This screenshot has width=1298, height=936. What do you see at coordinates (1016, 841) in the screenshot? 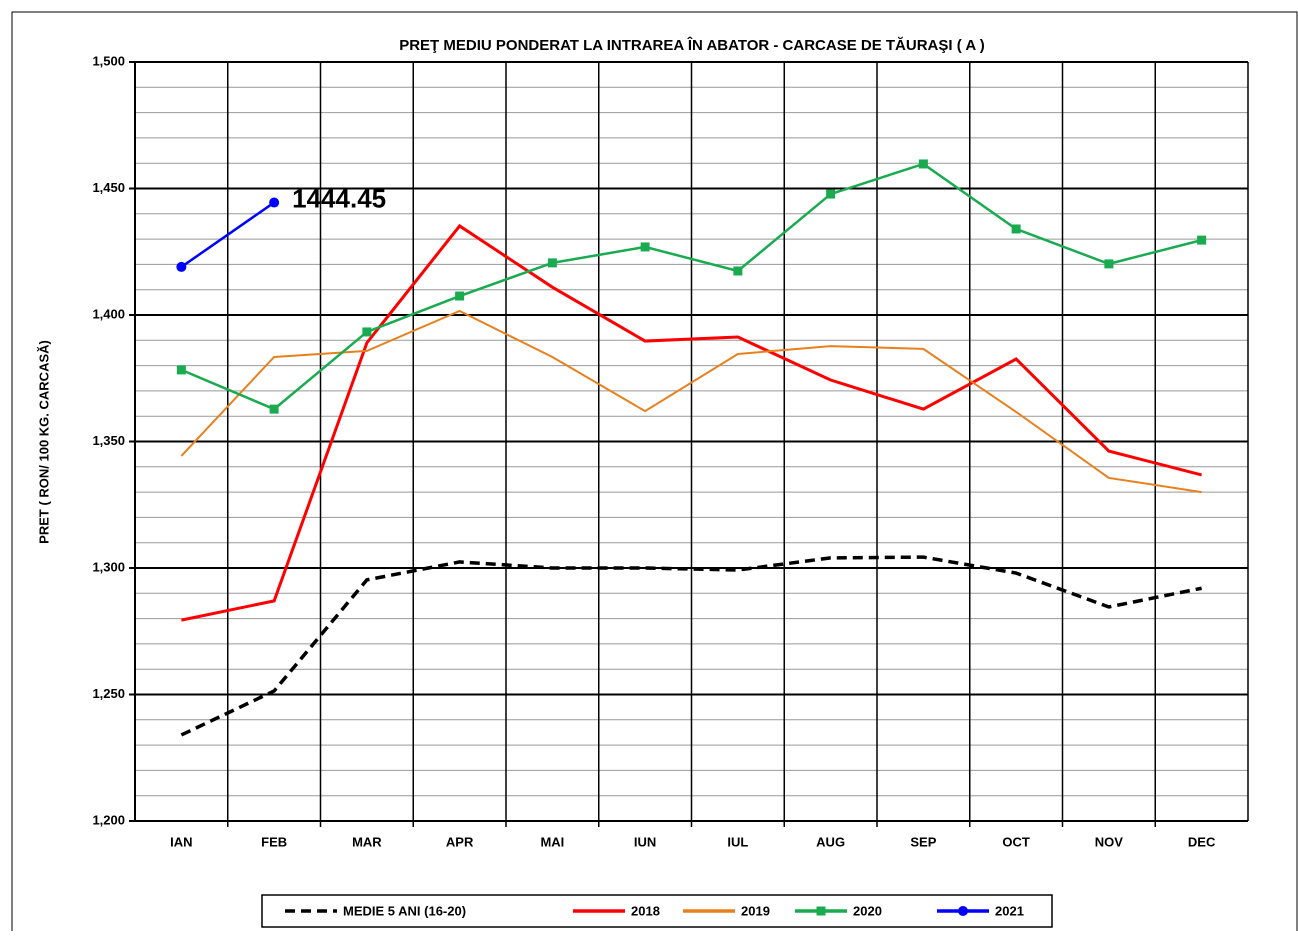
I see `x-tick-label: OCT` at bounding box center [1016, 841].